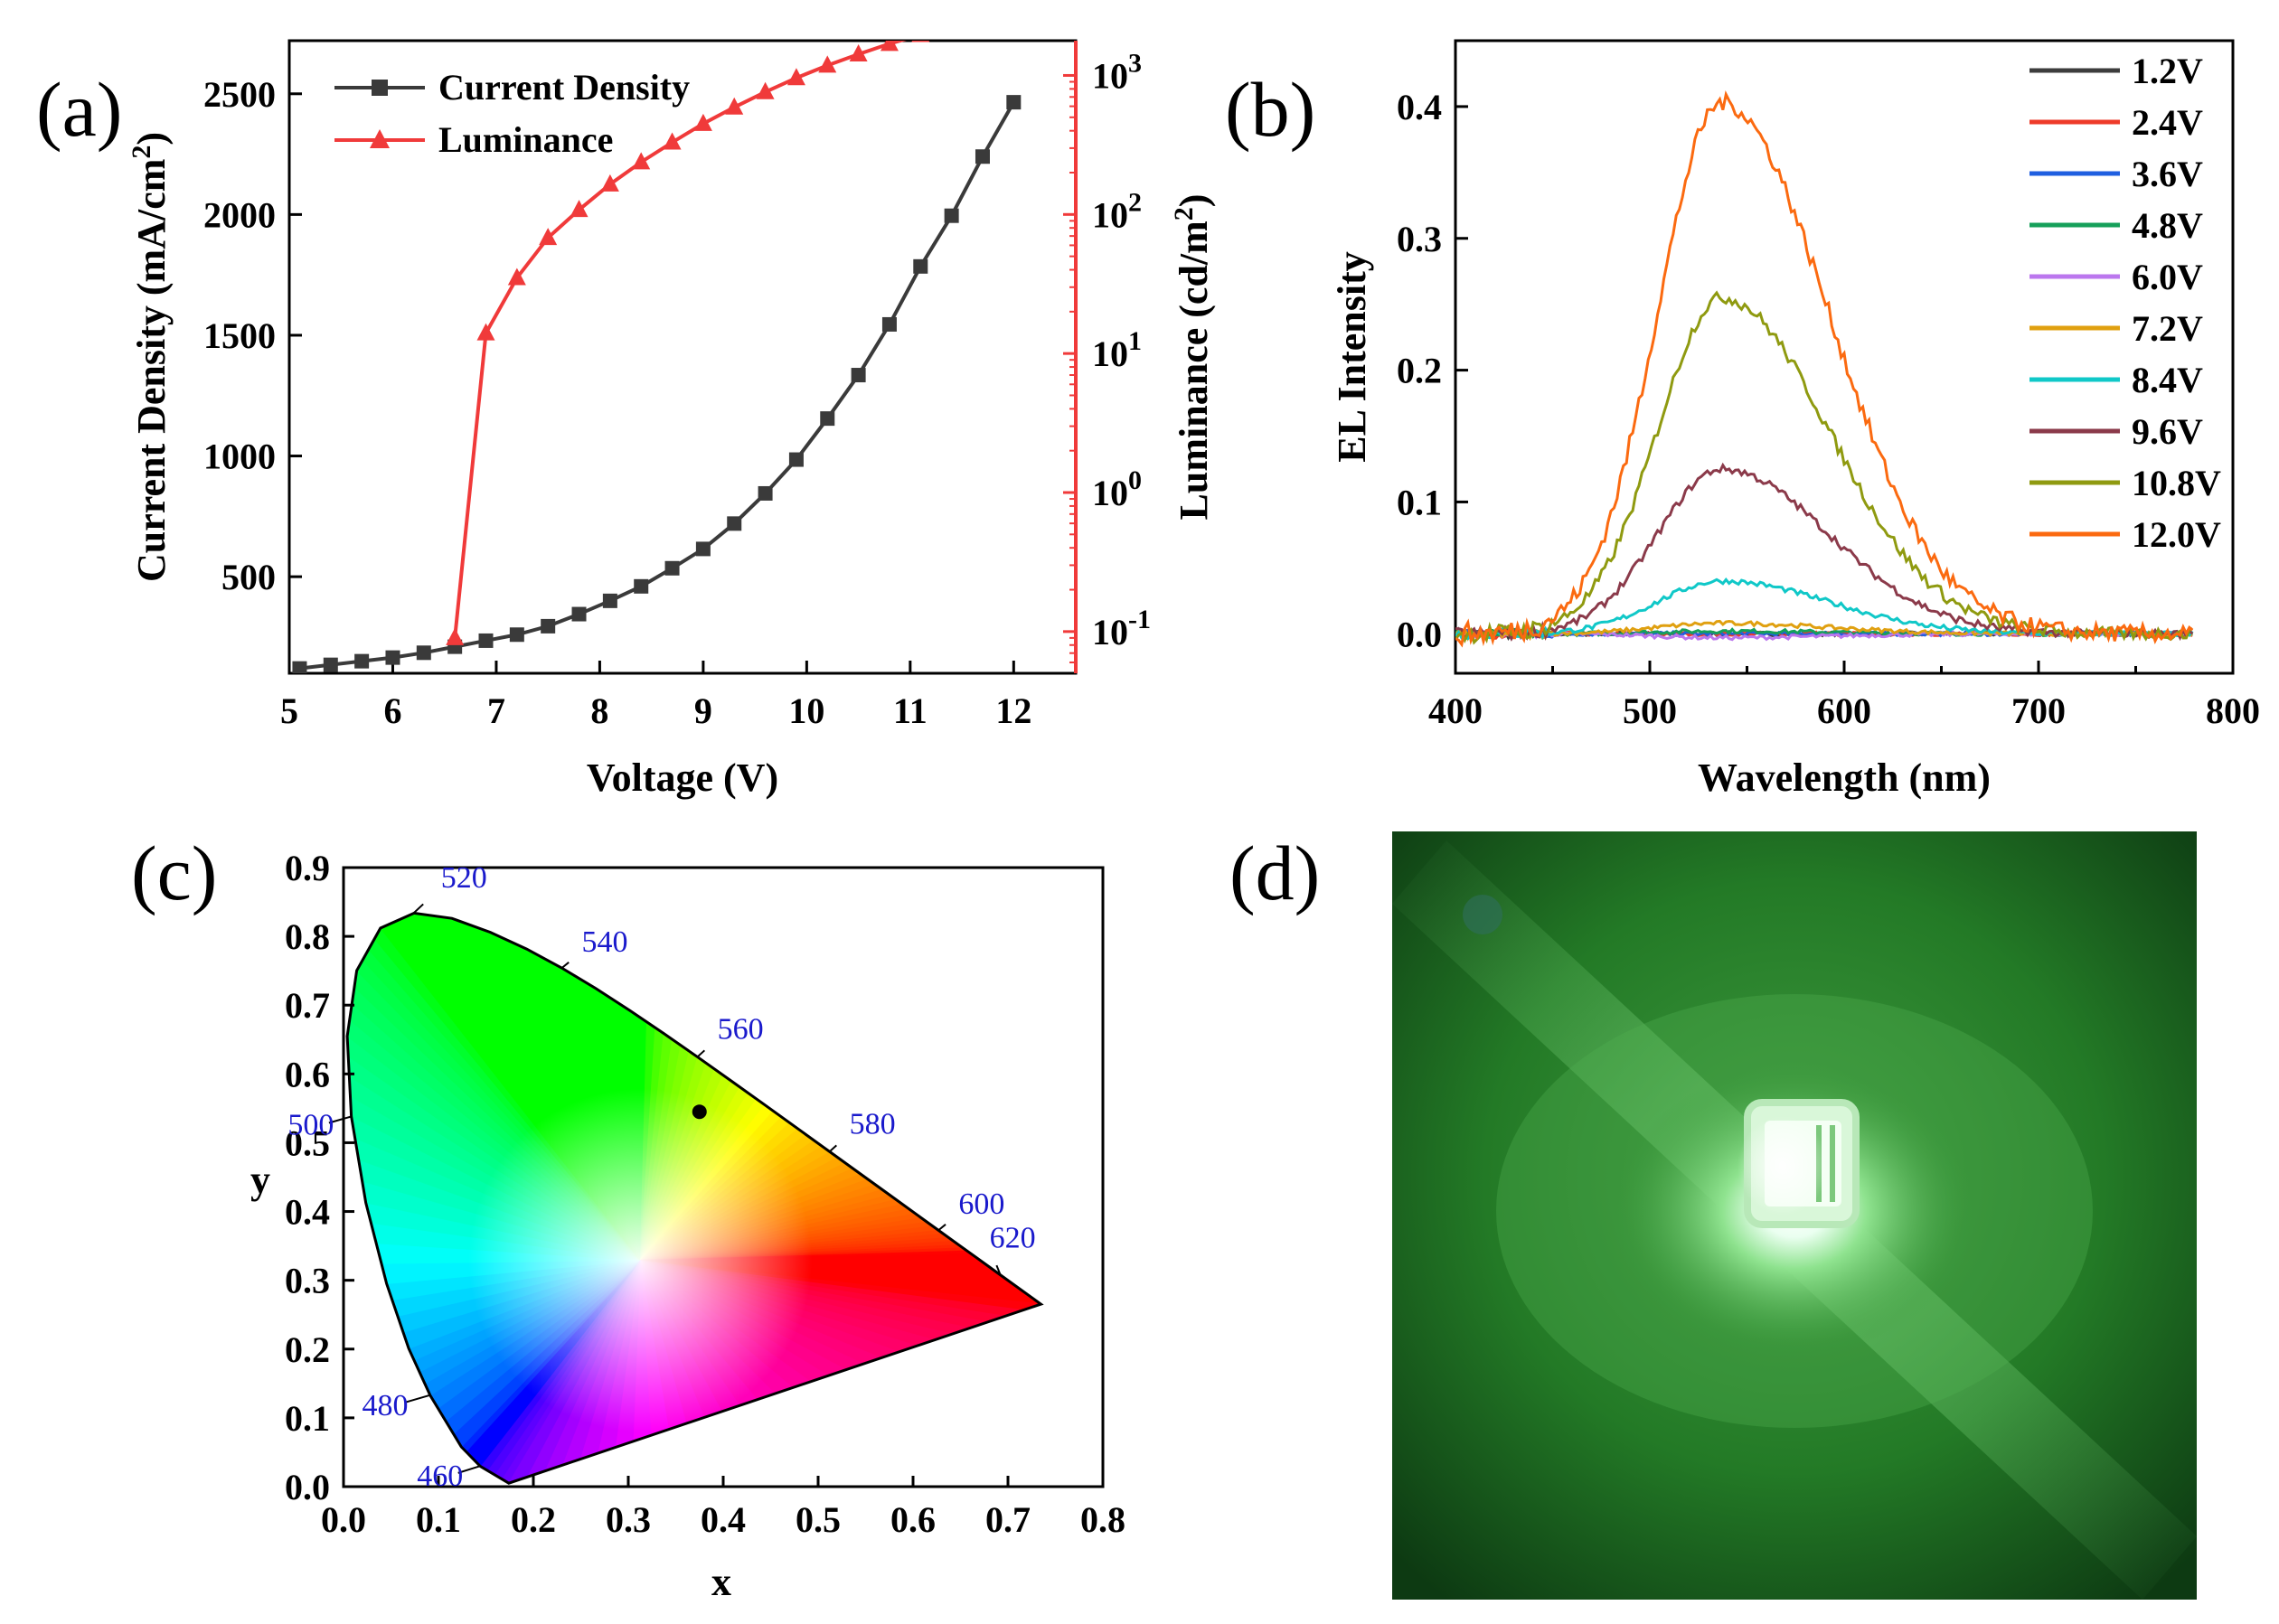 Image resolution: width=2279 pixels, height=1624 pixels. What do you see at coordinates (700, 1112) in the screenshot?
I see `chromaticity-point` at bounding box center [700, 1112].